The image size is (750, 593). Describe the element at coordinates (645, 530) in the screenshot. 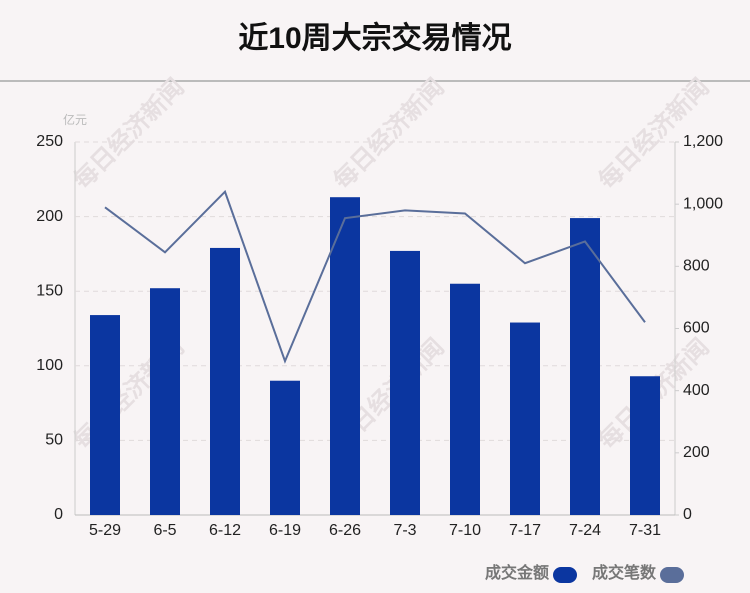

I see `x-tick-label: 7-31` at that location.